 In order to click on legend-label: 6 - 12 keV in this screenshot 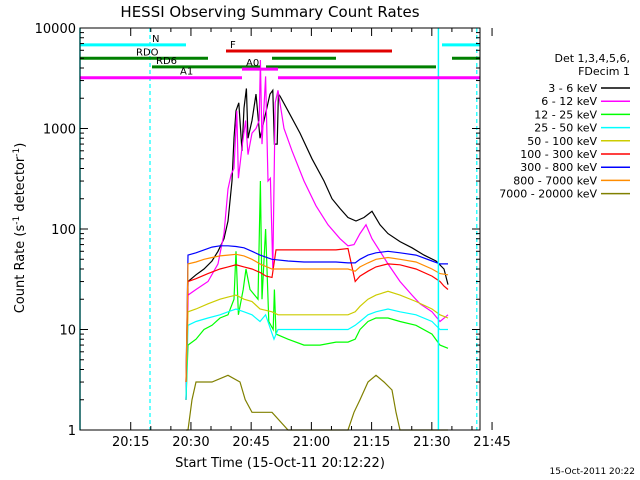, I will do `click(569, 101)`.